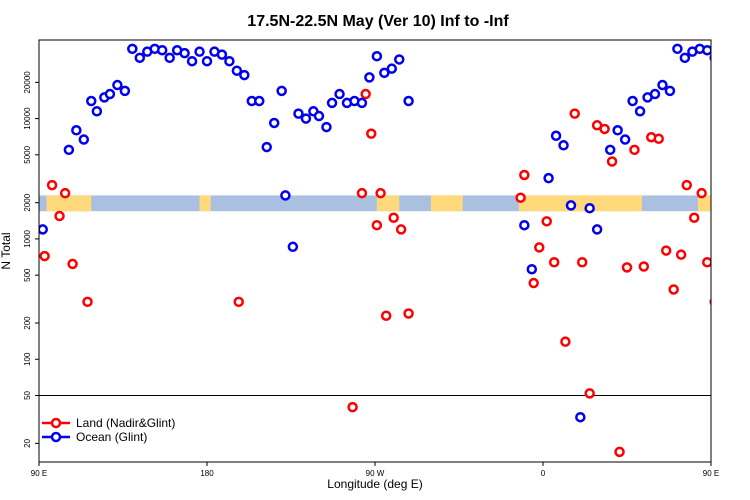 This screenshot has width=750, height=500. I want to click on y-tick-label: 200, so click(27, 323).